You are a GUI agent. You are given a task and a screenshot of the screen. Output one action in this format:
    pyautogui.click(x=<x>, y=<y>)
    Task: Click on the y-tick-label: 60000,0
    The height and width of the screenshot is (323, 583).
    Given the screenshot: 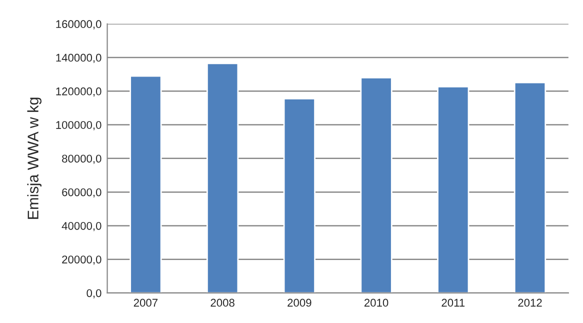 What is the action you would take?
    pyautogui.click(x=82, y=193)
    